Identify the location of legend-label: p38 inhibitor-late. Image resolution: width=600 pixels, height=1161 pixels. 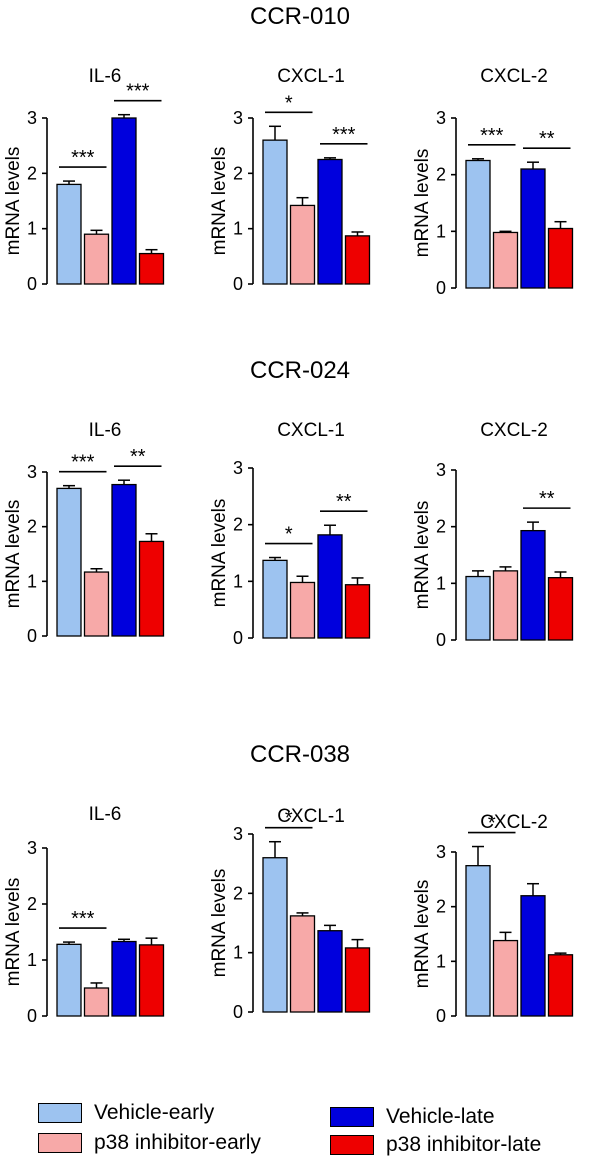
(464, 1144).